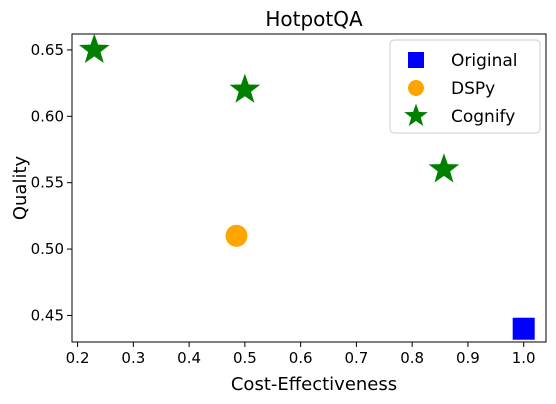 This screenshot has width=556, height=404. I want to click on y-tick-label: 0.45, so click(47, 315).